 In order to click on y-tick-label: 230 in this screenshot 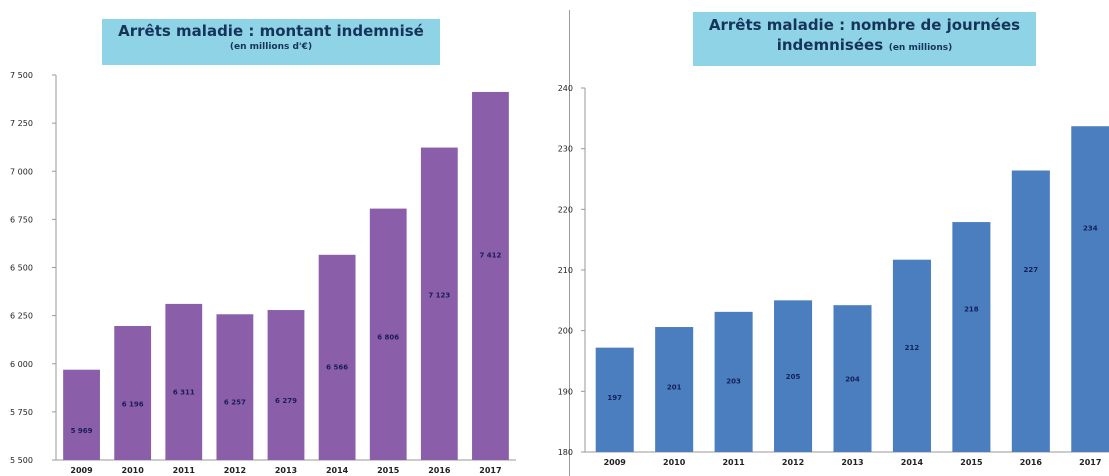, I will do `click(565, 149)`.